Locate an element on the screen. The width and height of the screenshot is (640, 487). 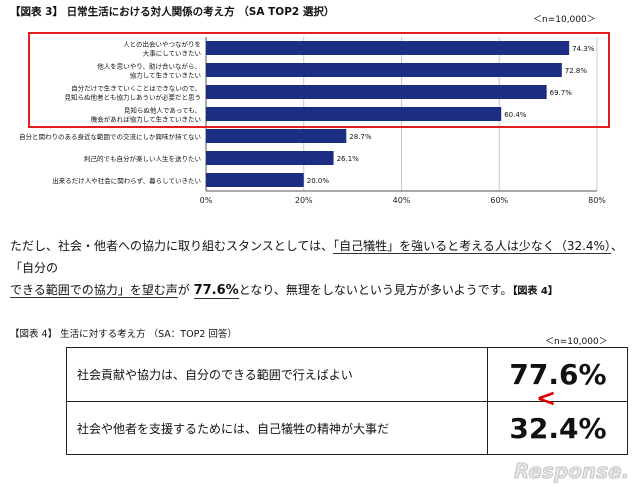
table-row: 社会貢献や協力は、自分のできる範囲で行えばよい 77.6% is located at coordinates (347, 375).